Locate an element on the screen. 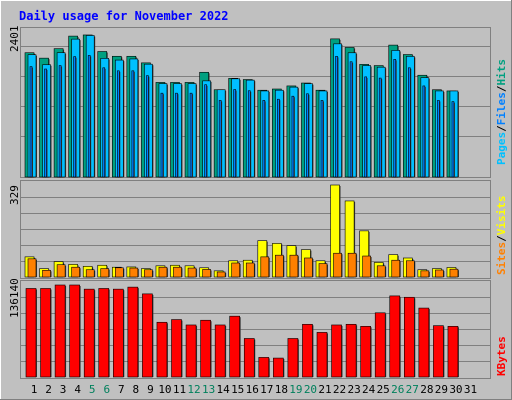 Image resolution: width=512 pixels, height=400 pixels. x-tick-label: 24 is located at coordinates (369, 389).